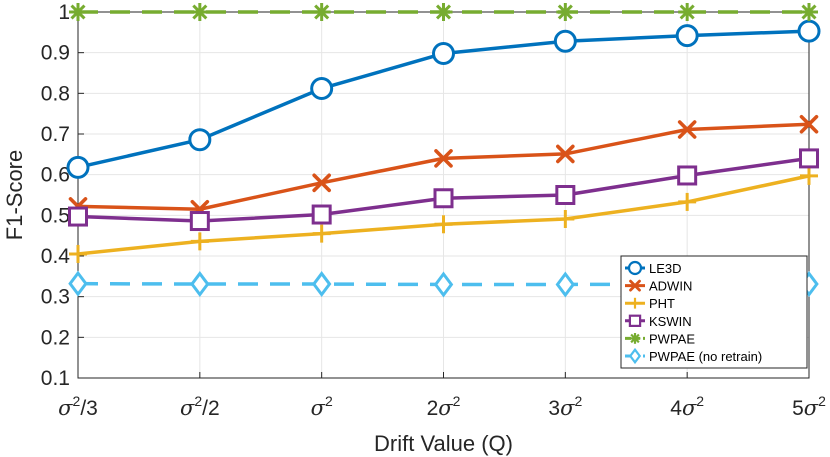 This screenshot has width=830, height=457. I want to click on x-tick-label: σ2/2, so click(200, 406).